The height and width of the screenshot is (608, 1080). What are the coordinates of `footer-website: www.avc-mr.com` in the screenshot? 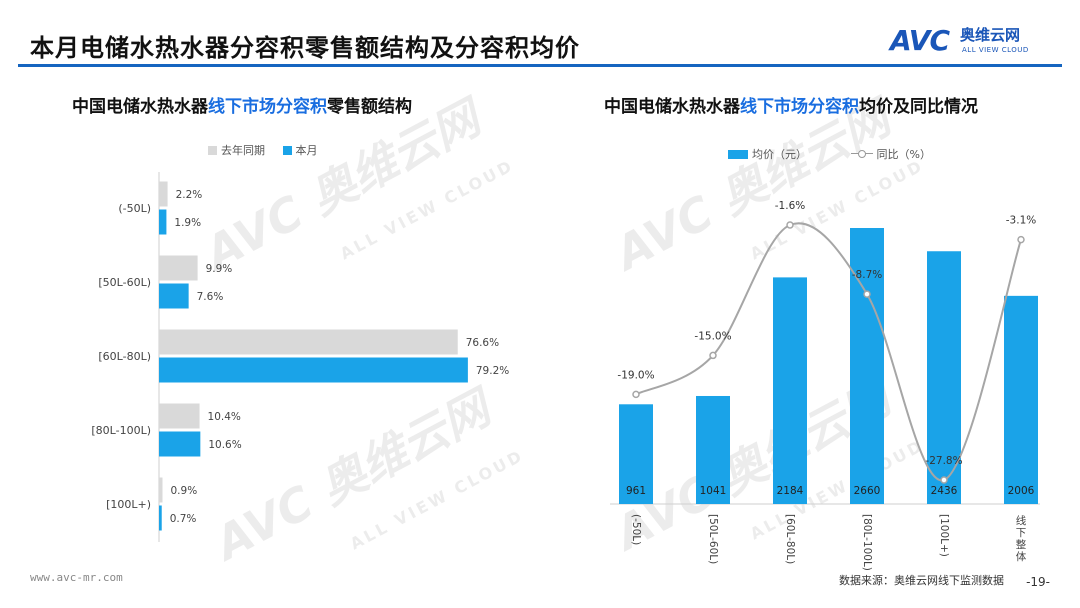 It's located at (76, 577).